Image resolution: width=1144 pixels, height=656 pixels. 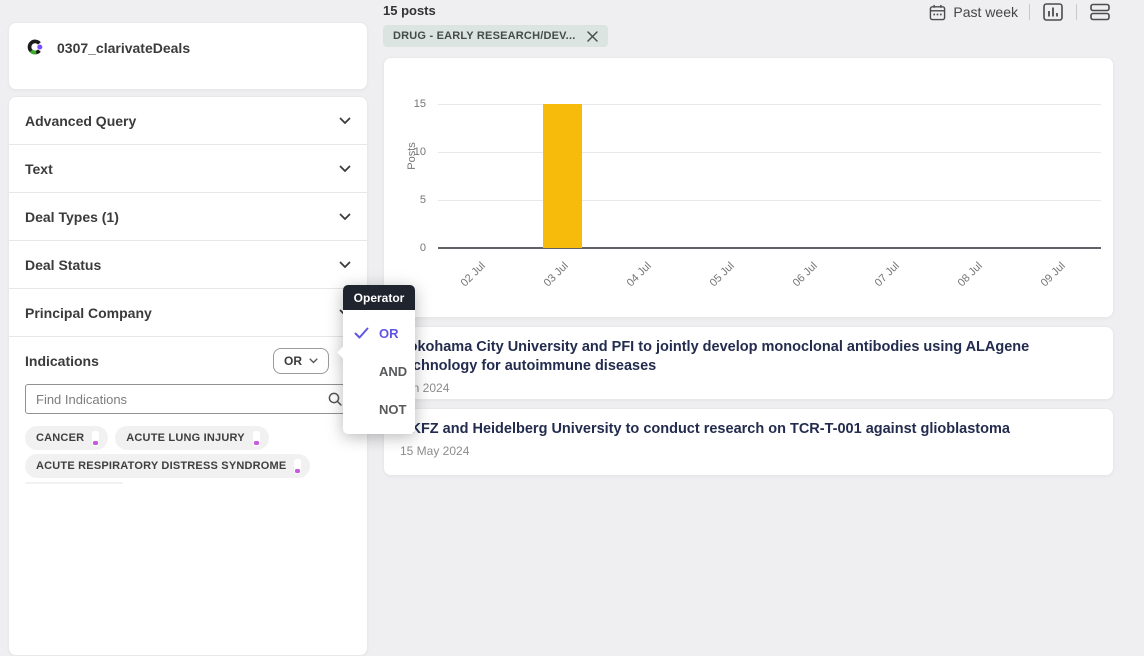 What do you see at coordinates (473, 275) in the screenshot?
I see `x-axis-label: 02 Jul` at bounding box center [473, 275].